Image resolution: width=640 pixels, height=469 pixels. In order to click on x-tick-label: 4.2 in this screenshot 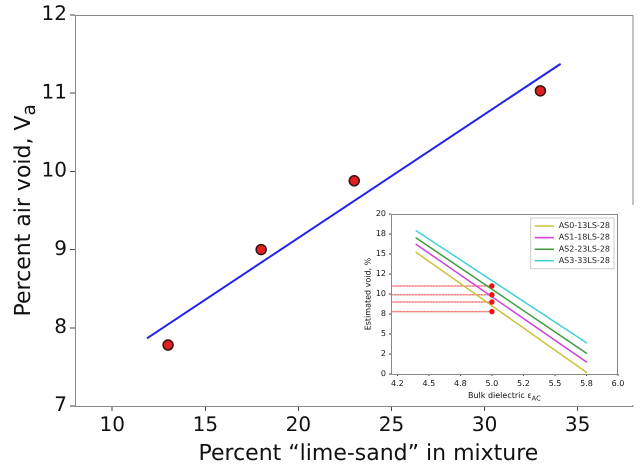, I will do `click(397, 383)`.